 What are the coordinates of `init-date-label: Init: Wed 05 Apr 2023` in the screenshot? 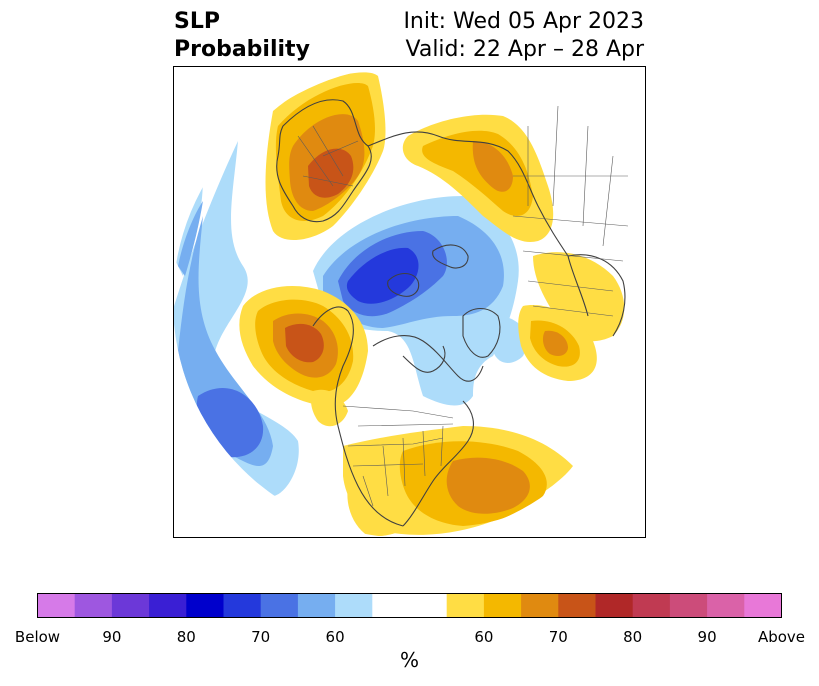 It's located at (523, 21).